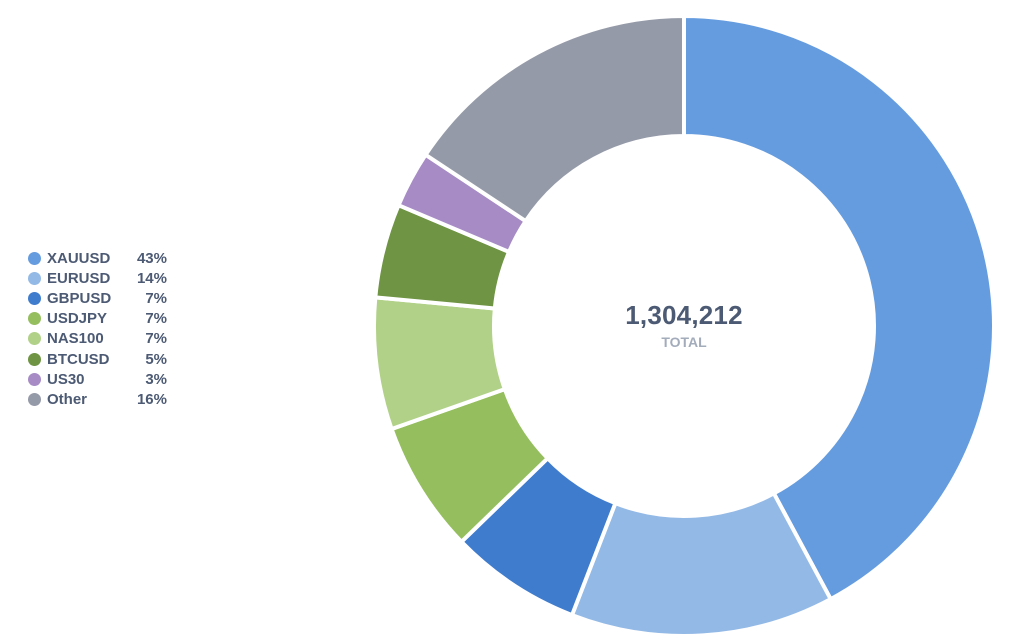  Describe the element at coordinates (103, 399) in the screenshot. I see `legend-item-other: Other 16%` at that location.